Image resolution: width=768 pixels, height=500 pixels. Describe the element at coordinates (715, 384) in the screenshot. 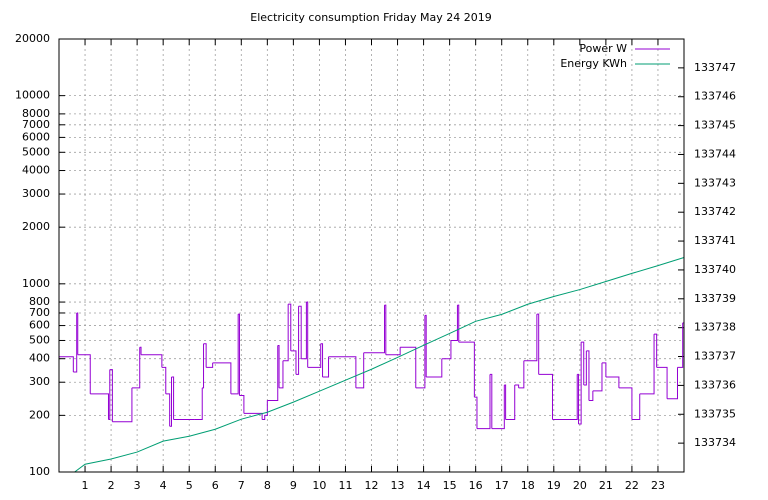

I see `y2-tick-label: 133736` at that location.